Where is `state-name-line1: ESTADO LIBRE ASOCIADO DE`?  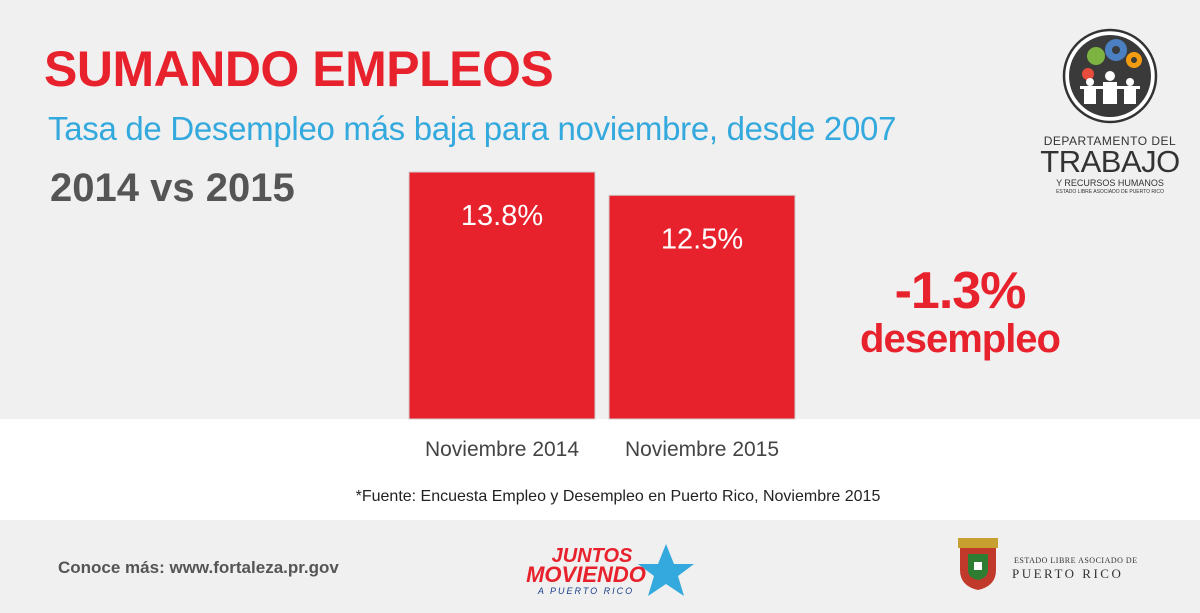 state-name-line1: ESTADO LIBRE ASOCIADO DE is located at coordinates (1076, 560).